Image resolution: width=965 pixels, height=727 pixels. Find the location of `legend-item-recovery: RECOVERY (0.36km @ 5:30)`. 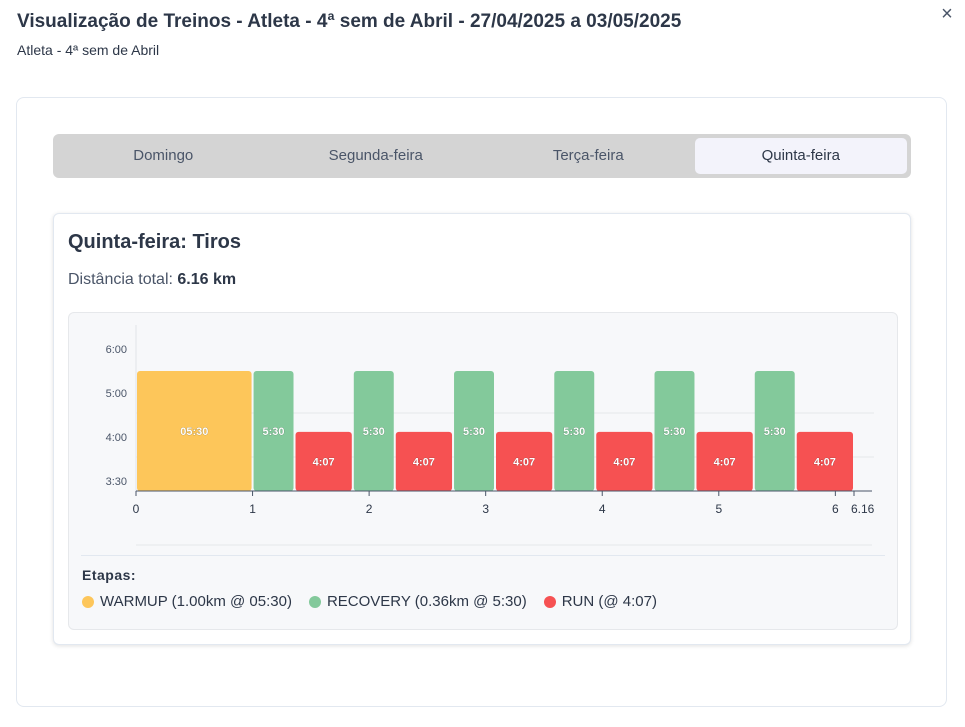

legend-item-recovery: RECOVERY (0.36km @ 5:30) is located at coordinates (417, 601).